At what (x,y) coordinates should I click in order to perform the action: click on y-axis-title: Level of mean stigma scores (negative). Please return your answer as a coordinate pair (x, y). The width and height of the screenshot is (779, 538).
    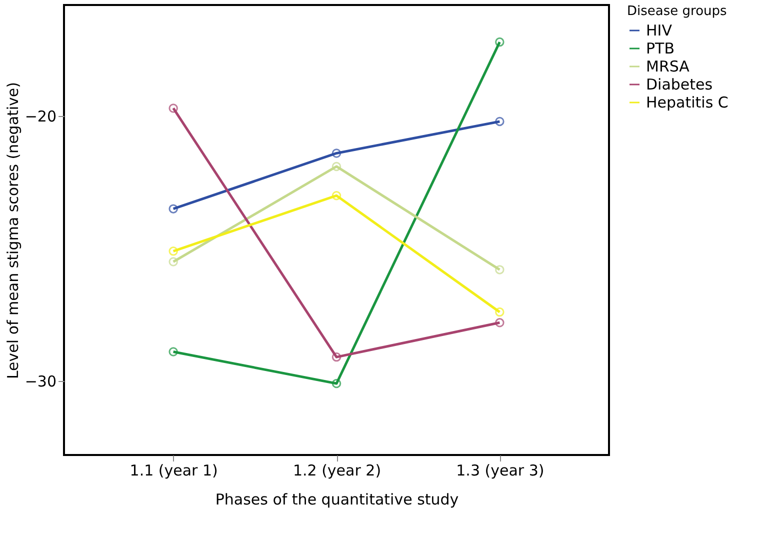
    Looking at the image, I should click on (13, 231).